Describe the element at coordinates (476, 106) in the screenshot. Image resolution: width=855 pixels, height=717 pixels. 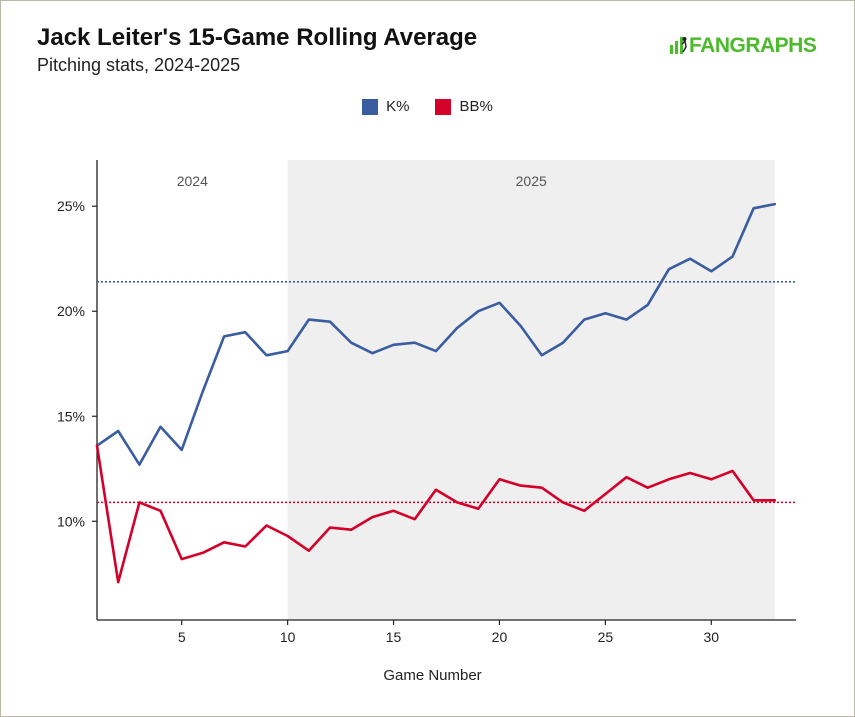
I see `legend-label-bb-pct: BB%` at that location.